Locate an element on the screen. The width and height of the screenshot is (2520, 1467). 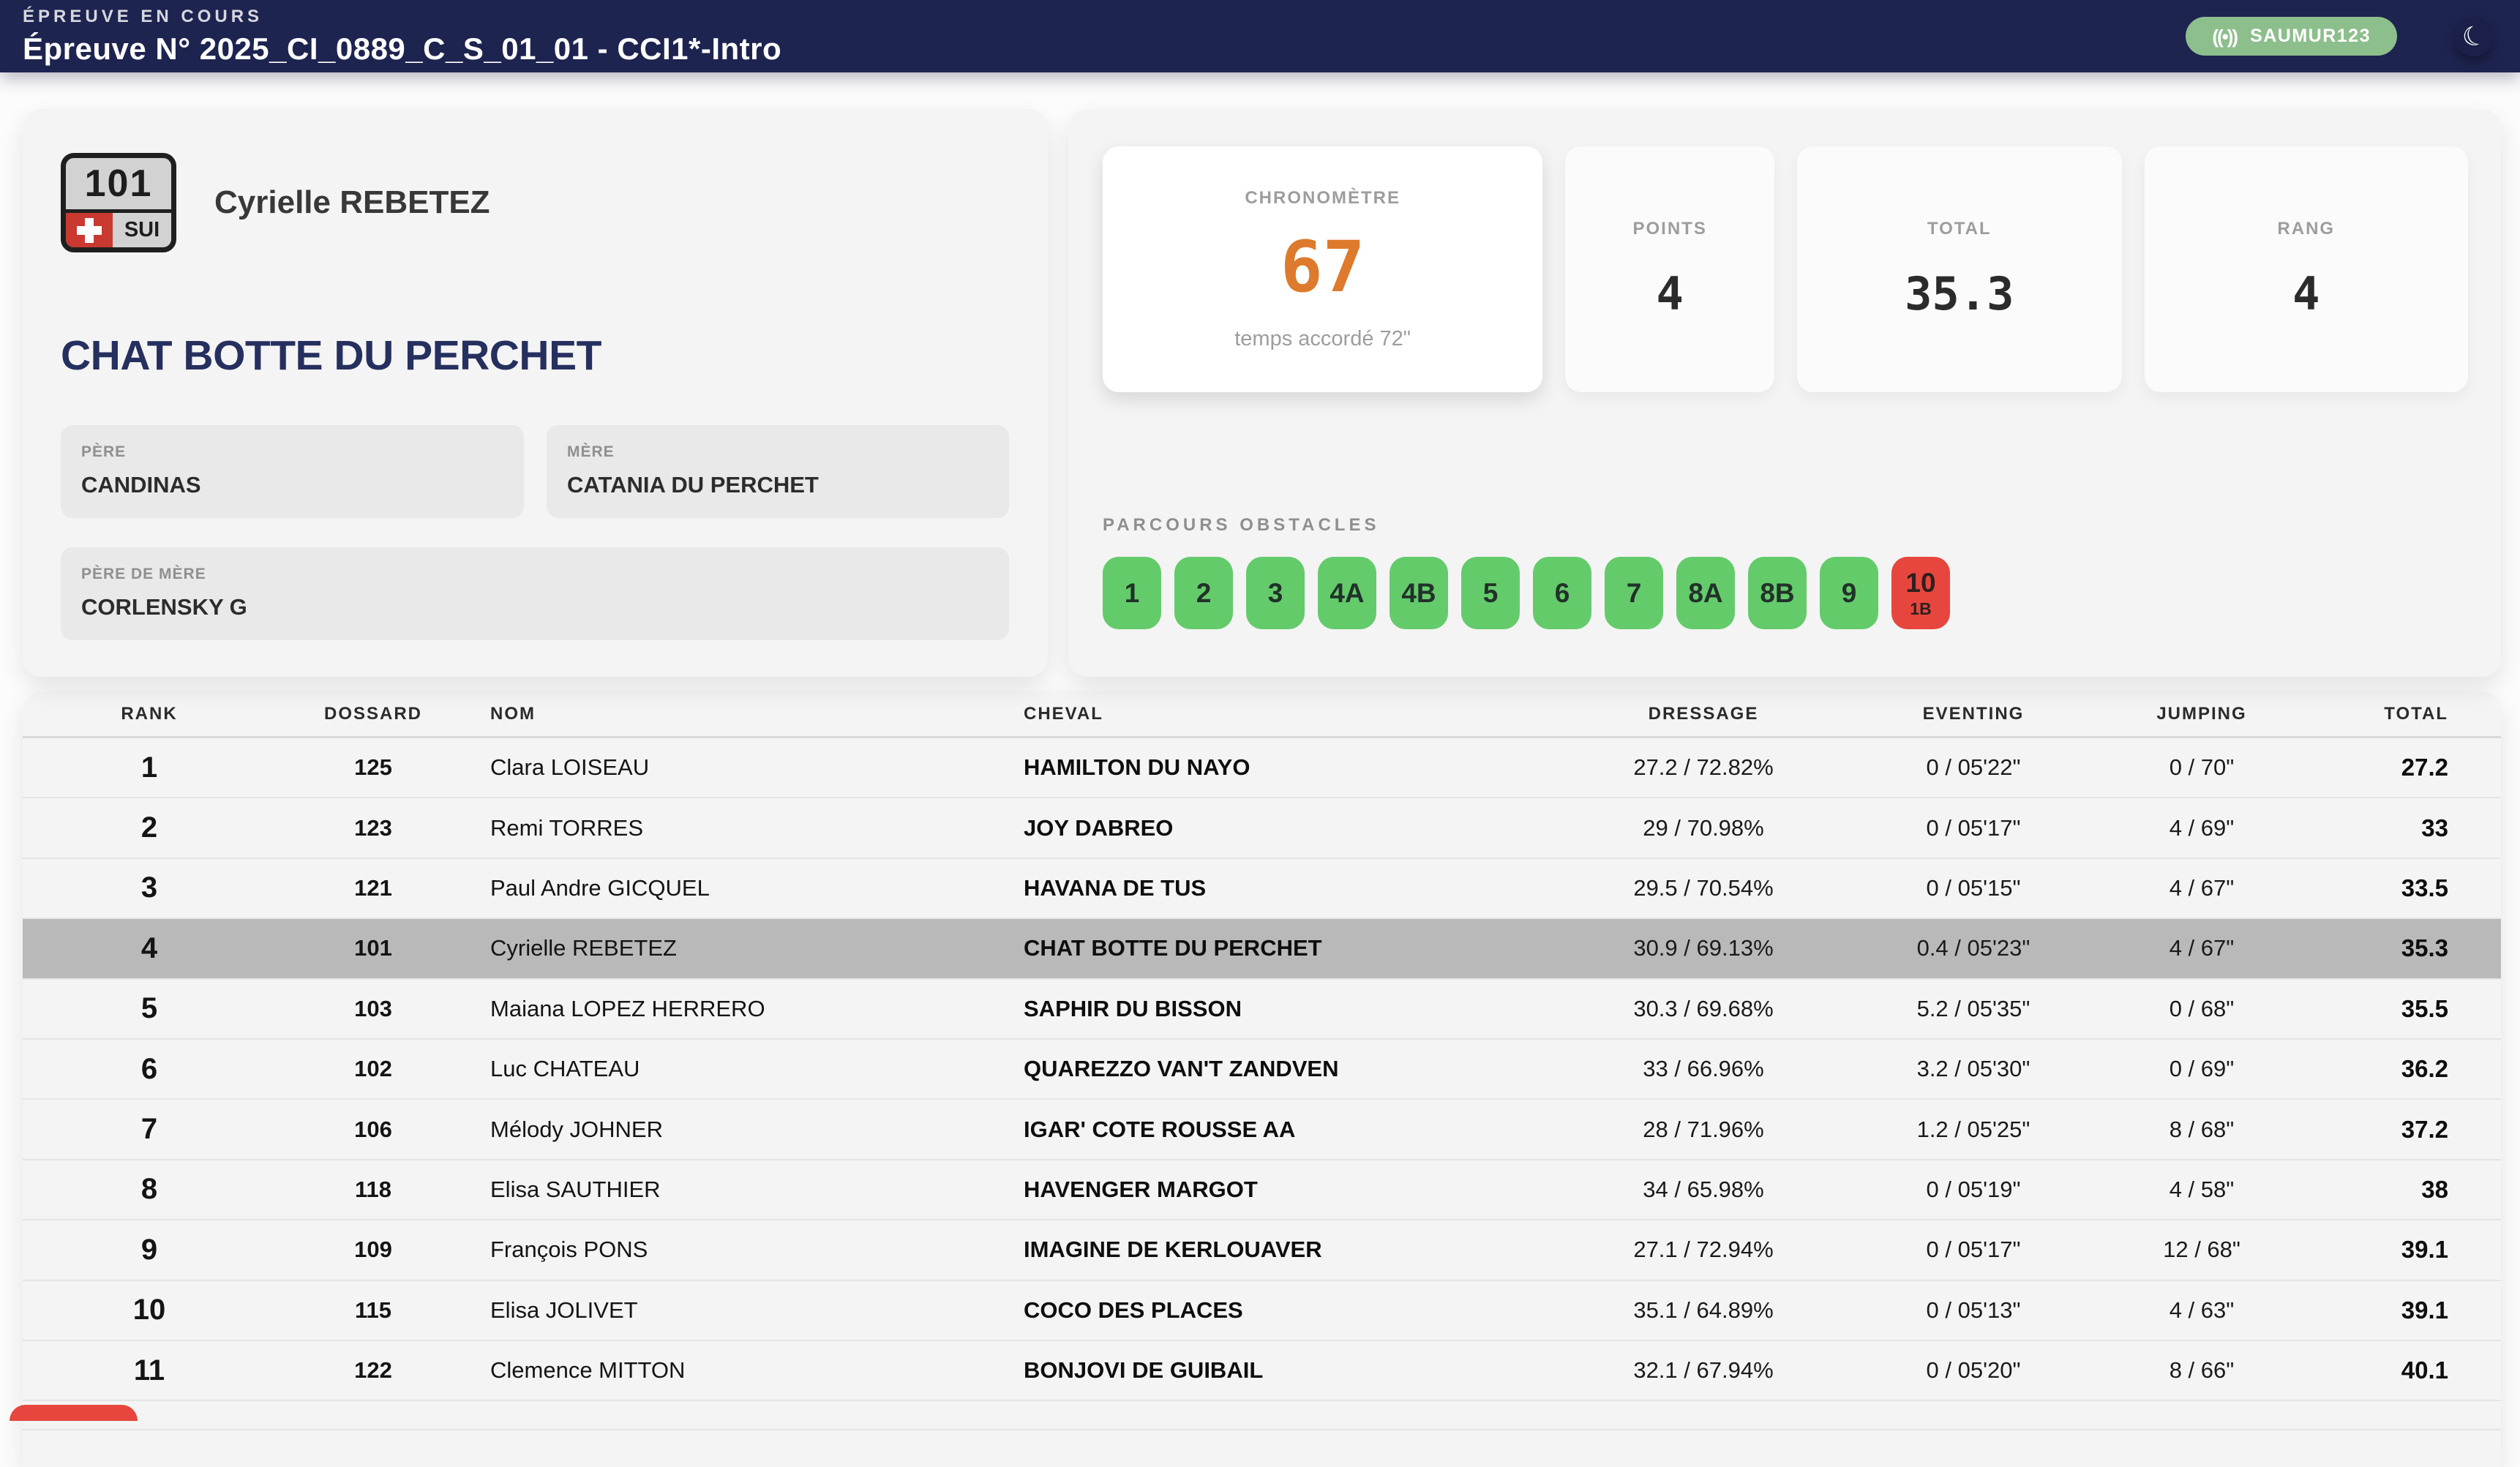
obstacle-button-2: 2 is located at coordinates (1203, 593).